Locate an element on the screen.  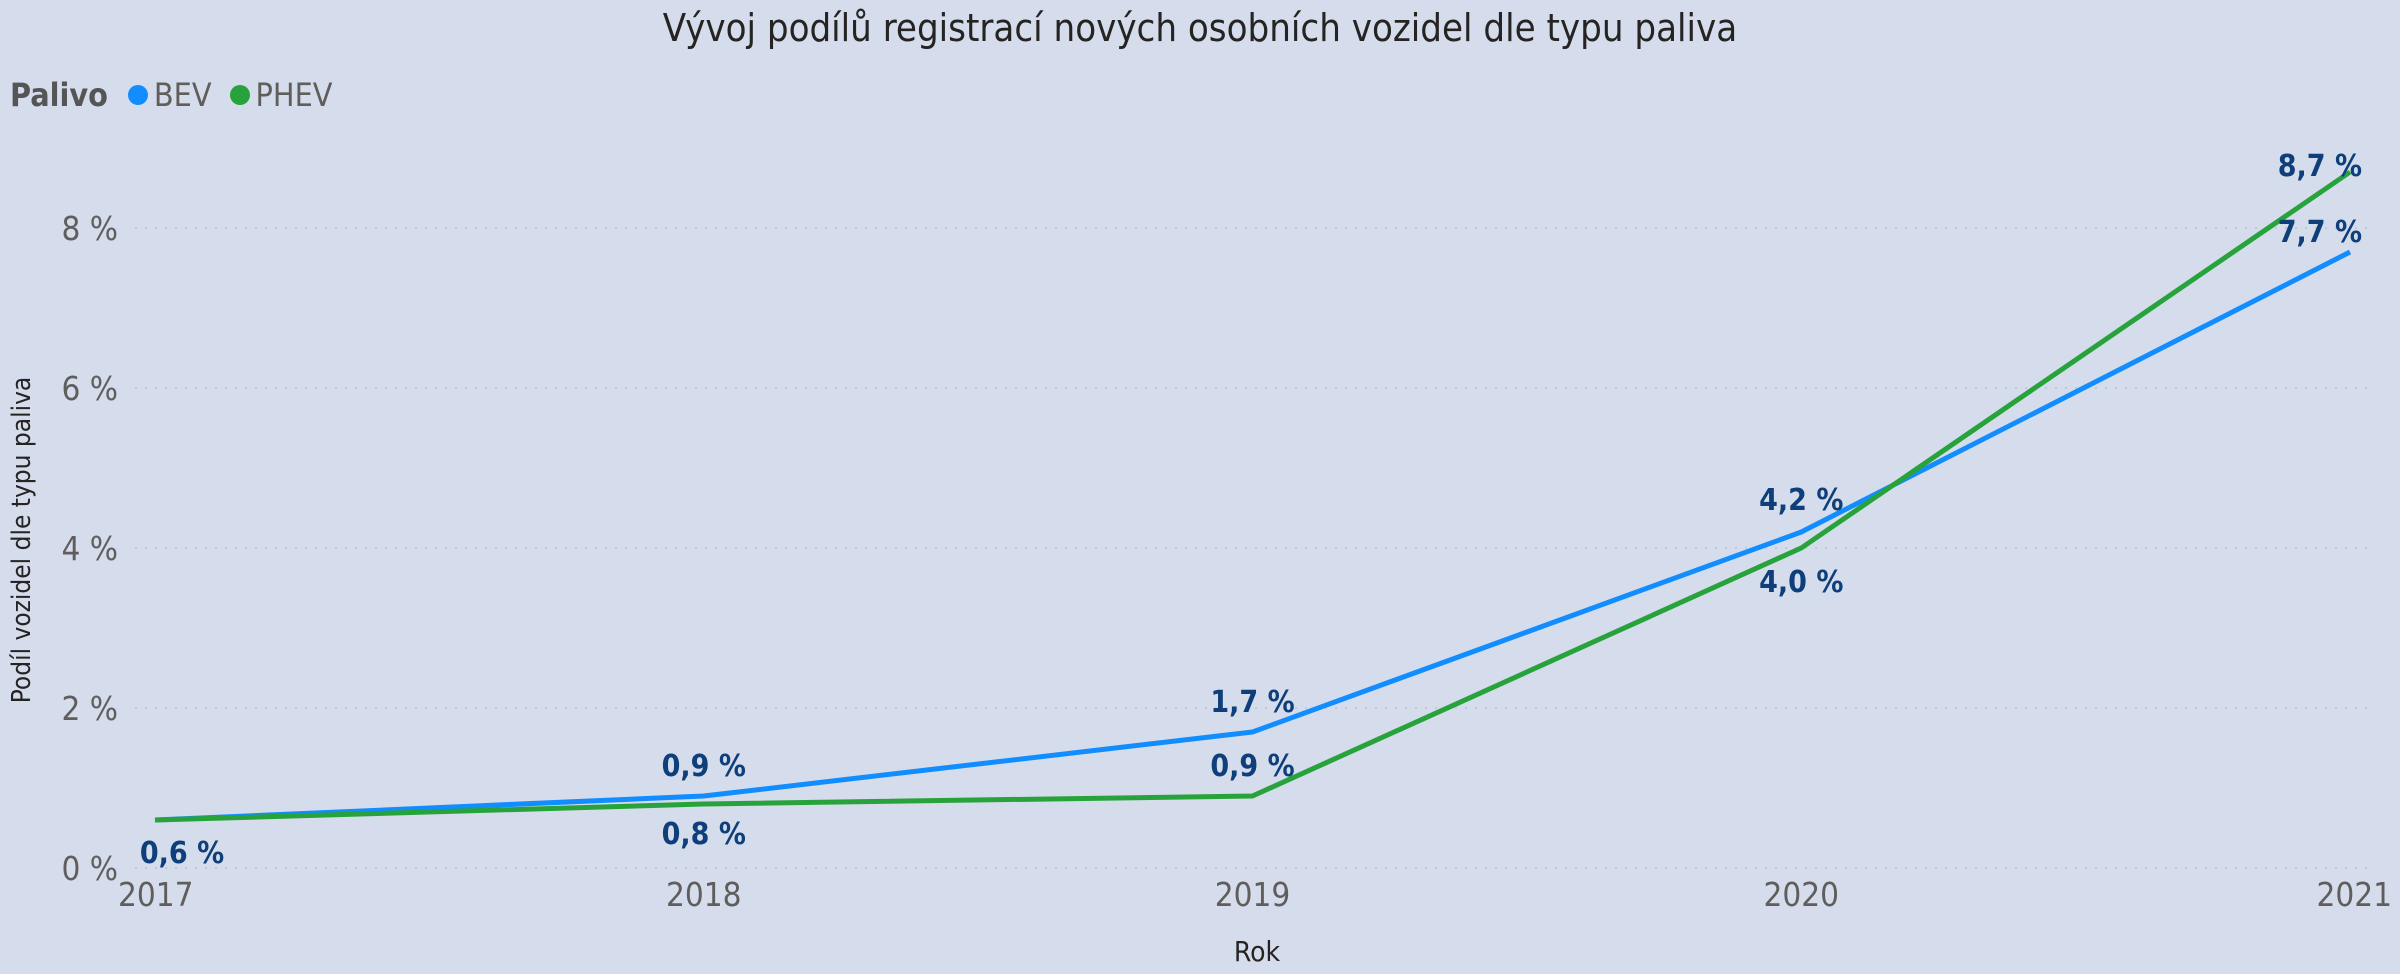
x-tick-label: 2019 is located at coordinates (1253, 894).